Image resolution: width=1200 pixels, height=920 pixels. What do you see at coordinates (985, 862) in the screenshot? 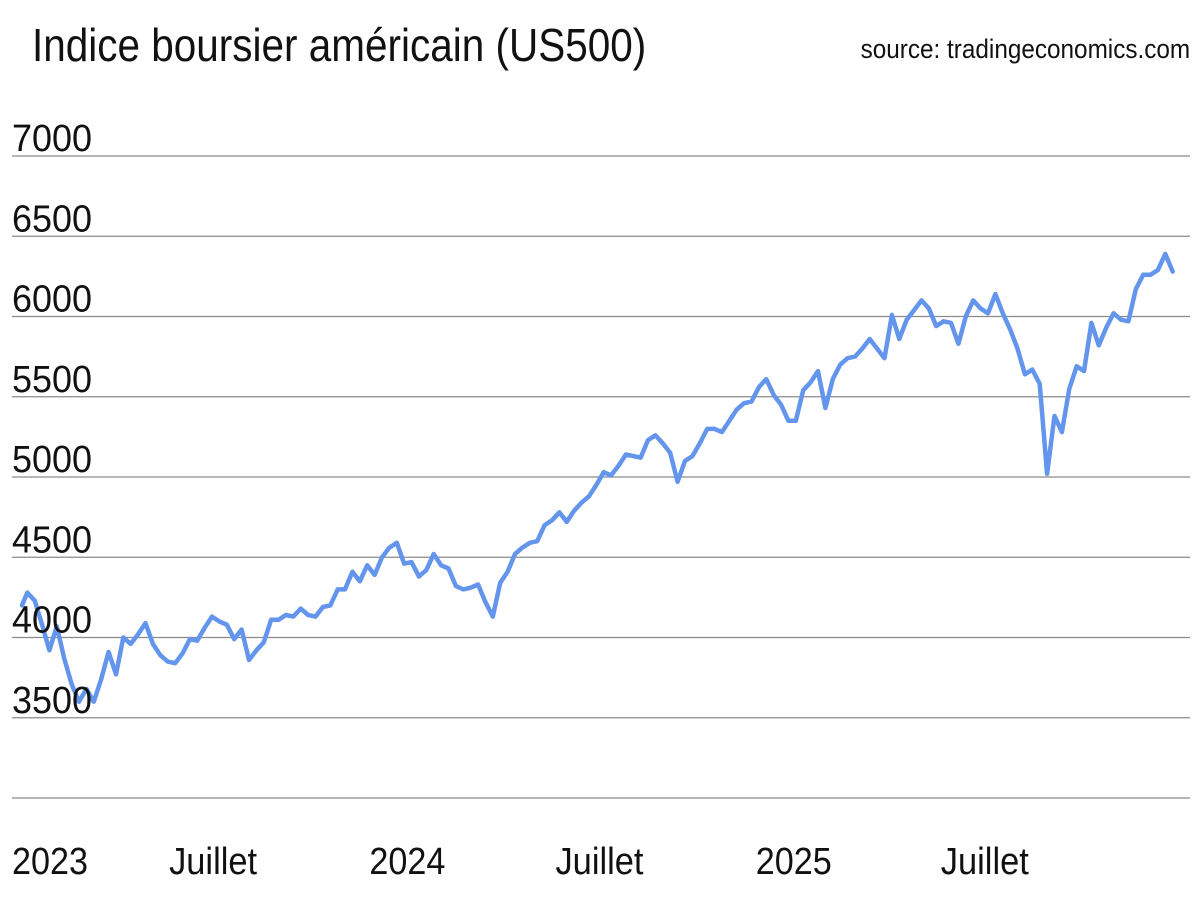
I see `x-tick-label-5: Juillet` at bounding box center [985, 862].